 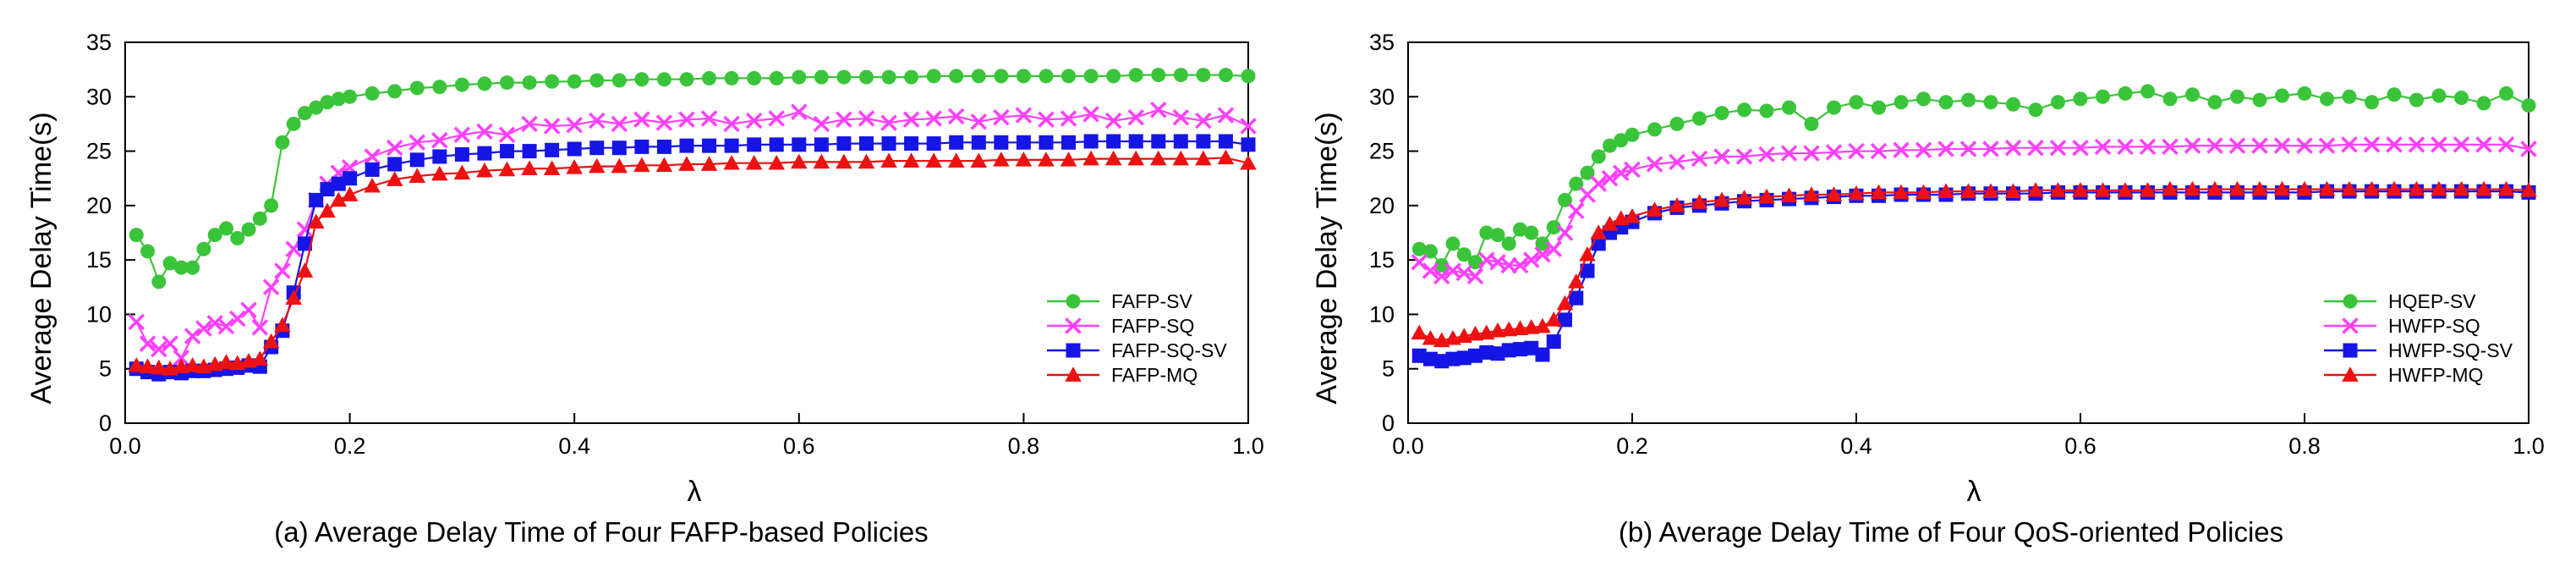 I want to click on ytick-label: 30, so click(x=99, y=96).